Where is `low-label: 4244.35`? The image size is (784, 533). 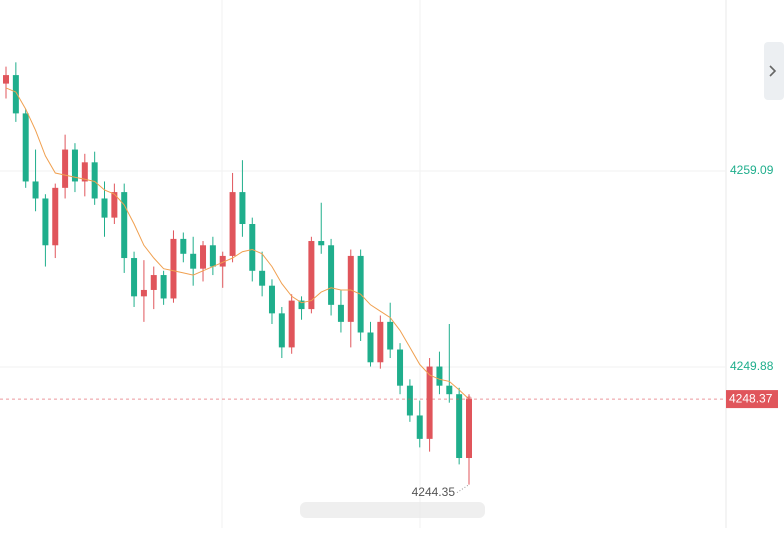
low-label: 4244.35 is located at coordinates (434, 492).